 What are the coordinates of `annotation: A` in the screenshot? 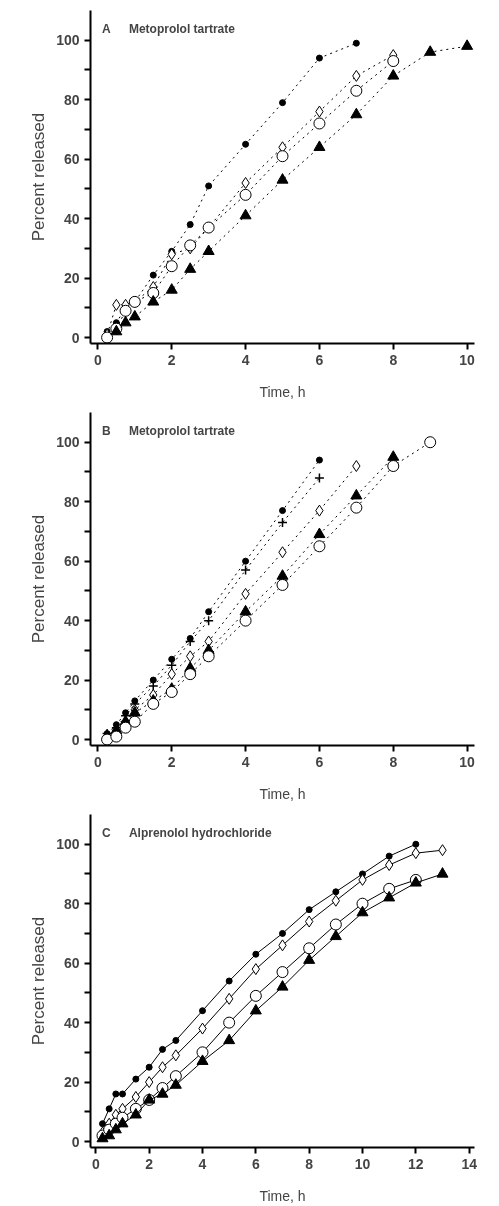 It's located at (107, 28).